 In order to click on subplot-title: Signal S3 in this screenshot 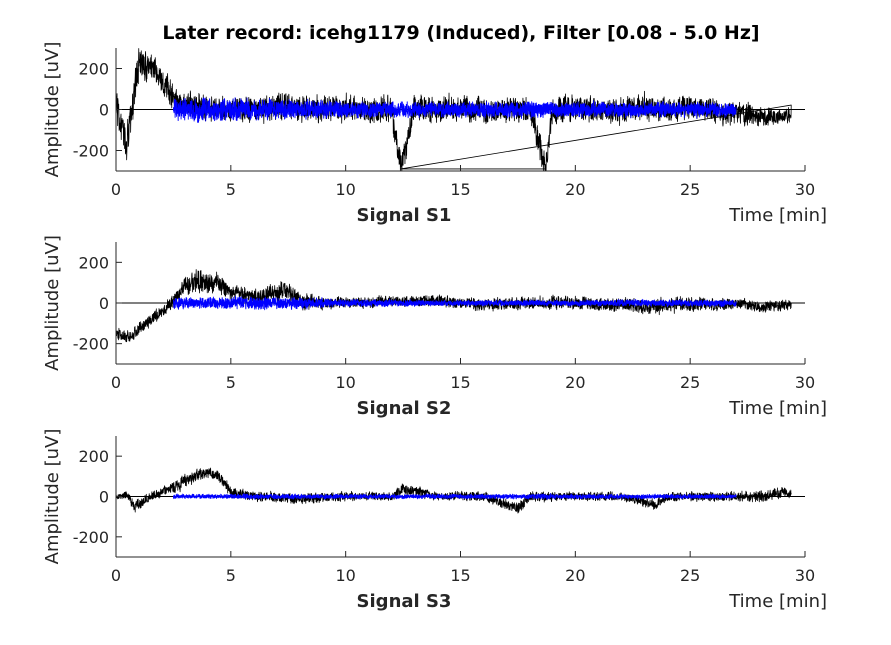, I will do `click(404, 601)`.